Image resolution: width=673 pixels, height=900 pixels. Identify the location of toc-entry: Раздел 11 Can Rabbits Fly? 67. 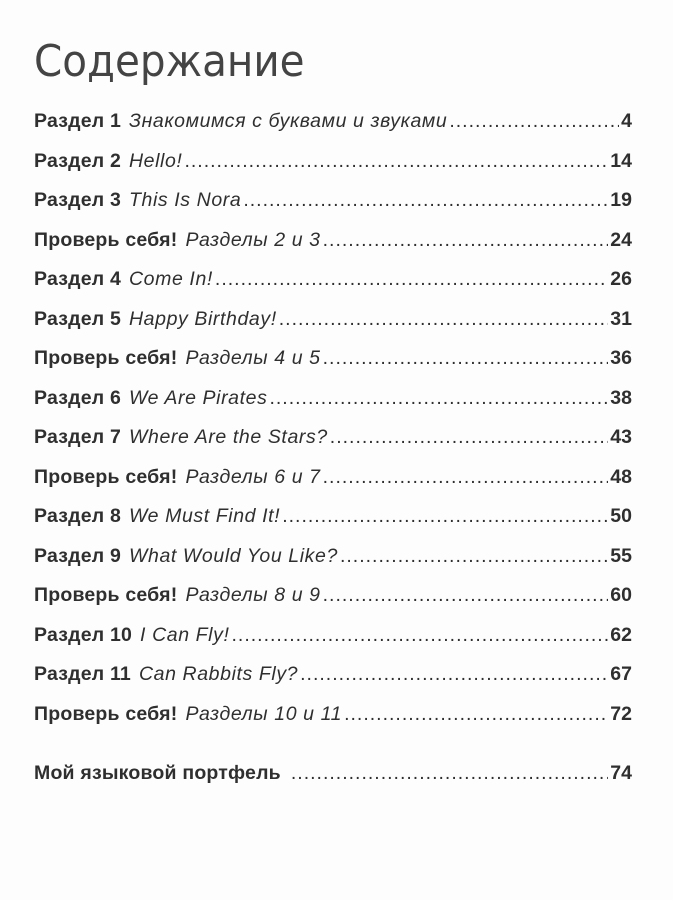
(333, 683).